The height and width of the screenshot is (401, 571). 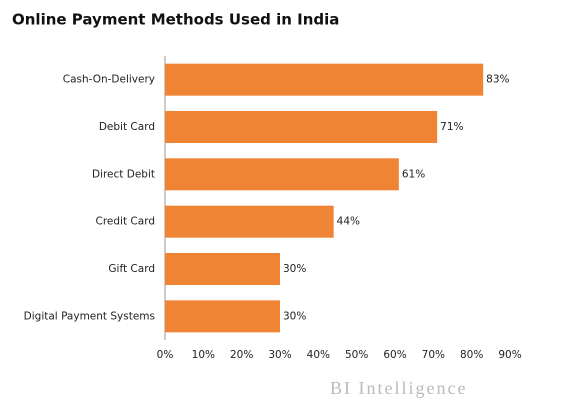 What do you see at coordinates (394, 355) in the screenshot?
I see `x-tick-label: 60%` at bounding box center [394, 355].